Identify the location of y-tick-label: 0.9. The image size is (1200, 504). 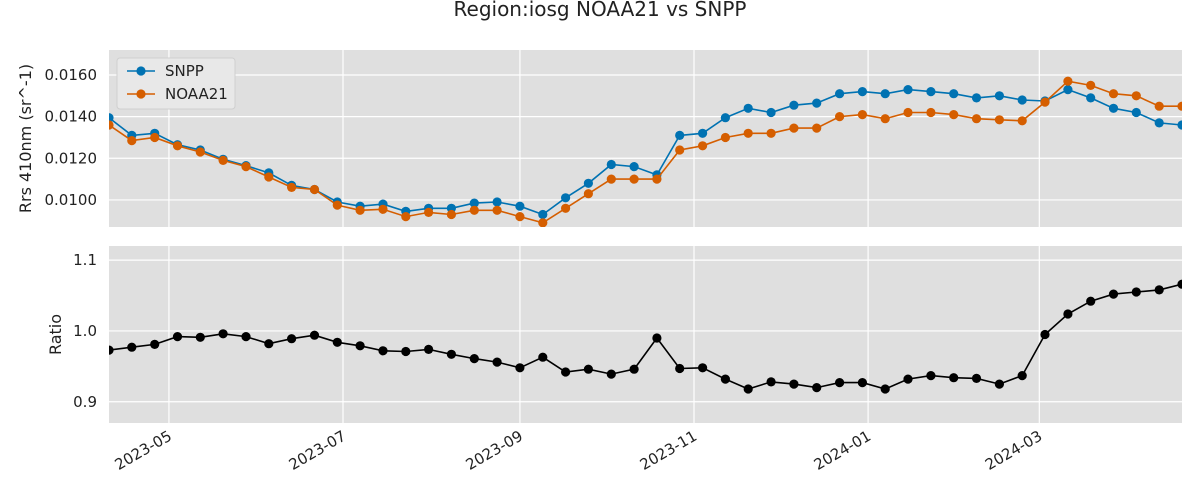
(85, 402).